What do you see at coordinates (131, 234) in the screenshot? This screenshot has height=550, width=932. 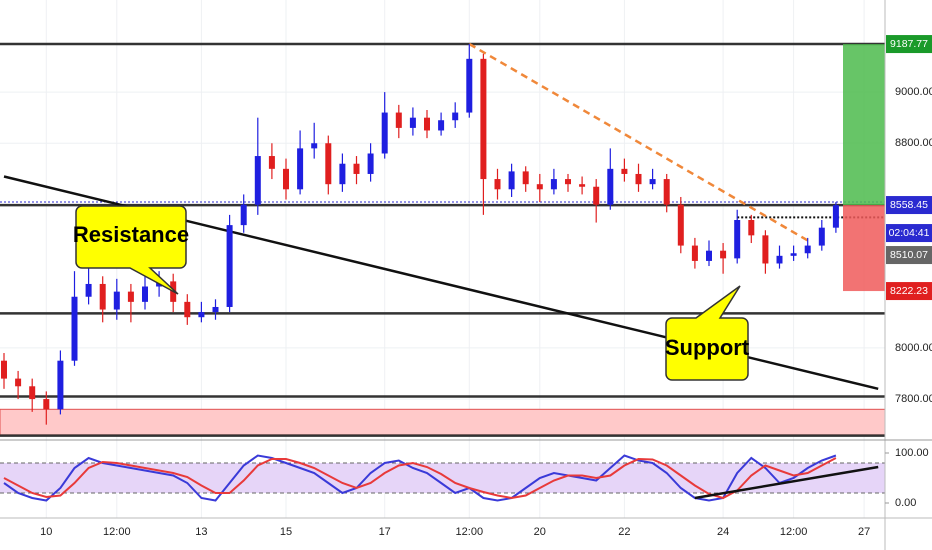 I see `annotation: Resistance` at bounding box center [131, 234].